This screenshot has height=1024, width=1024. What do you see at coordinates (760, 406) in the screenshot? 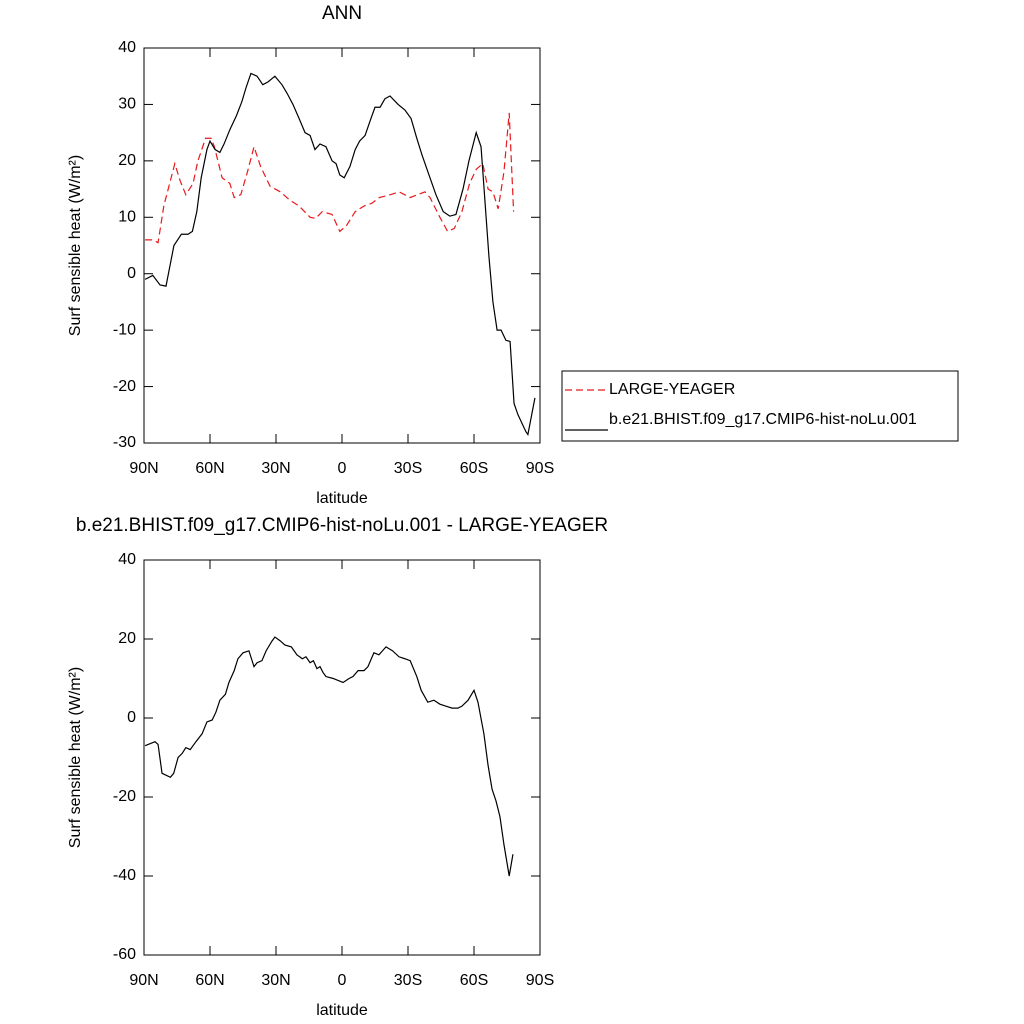
I see `legend-box` at bounding box center [760, 406].